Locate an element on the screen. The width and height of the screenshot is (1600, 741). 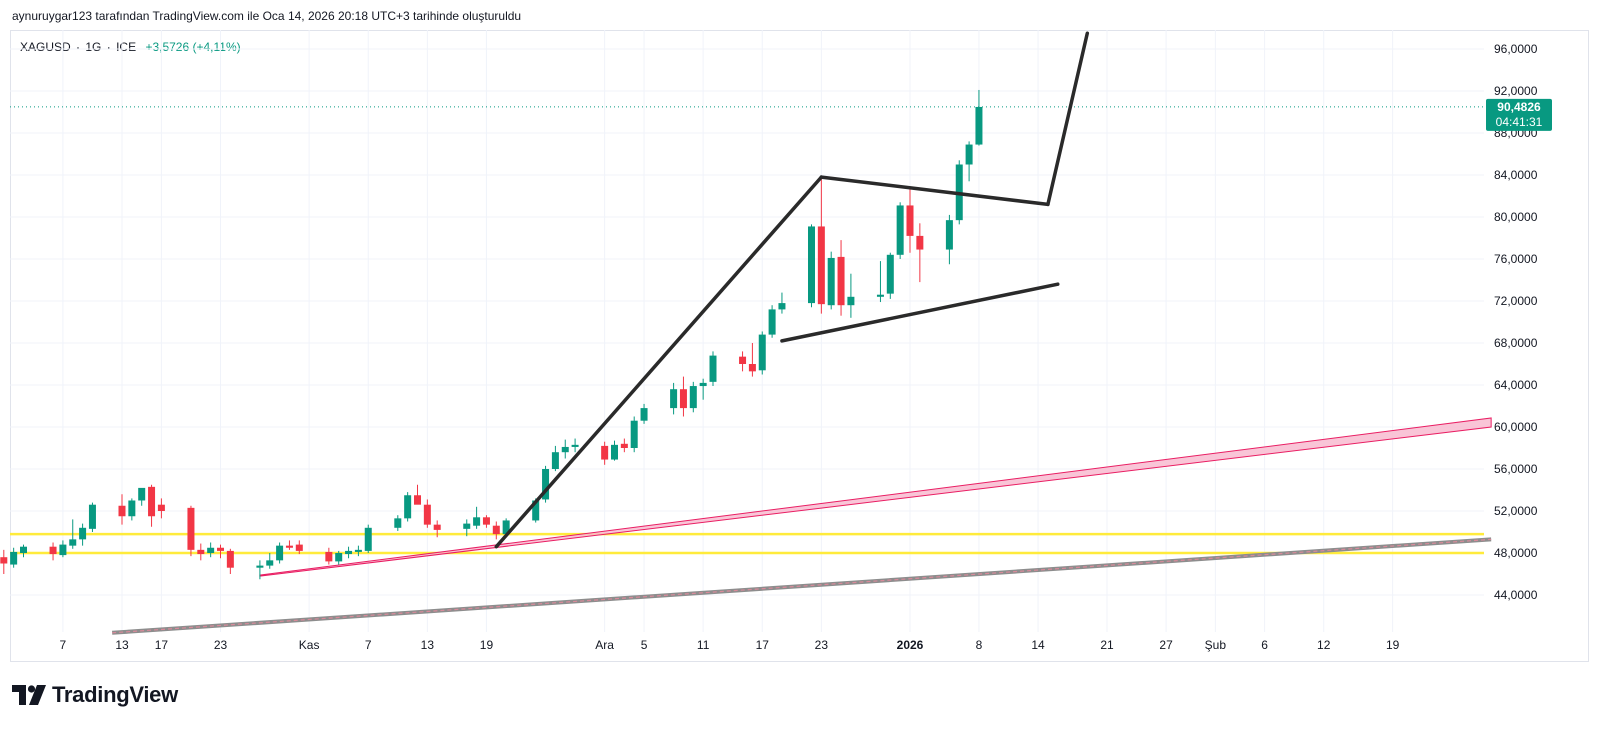
legend-symbol: XAGUSD is located at coordinates (45, 47).